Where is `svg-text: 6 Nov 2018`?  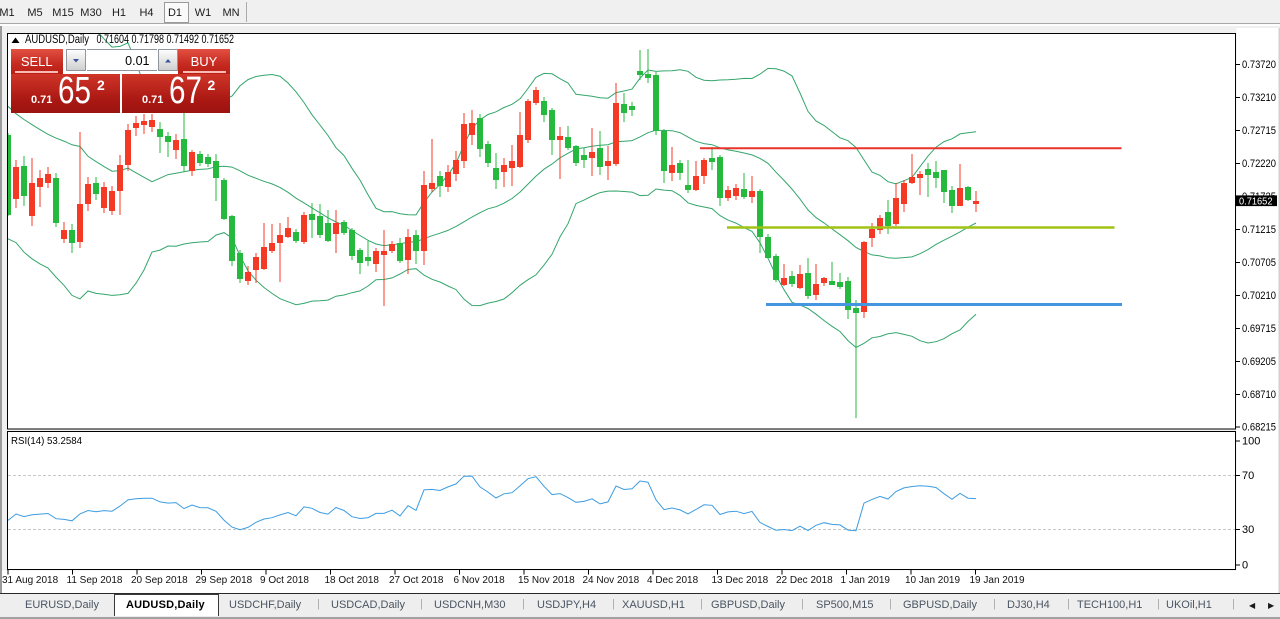 svg-text: 6 Nov 2018 is located at coordinates (480, 580).